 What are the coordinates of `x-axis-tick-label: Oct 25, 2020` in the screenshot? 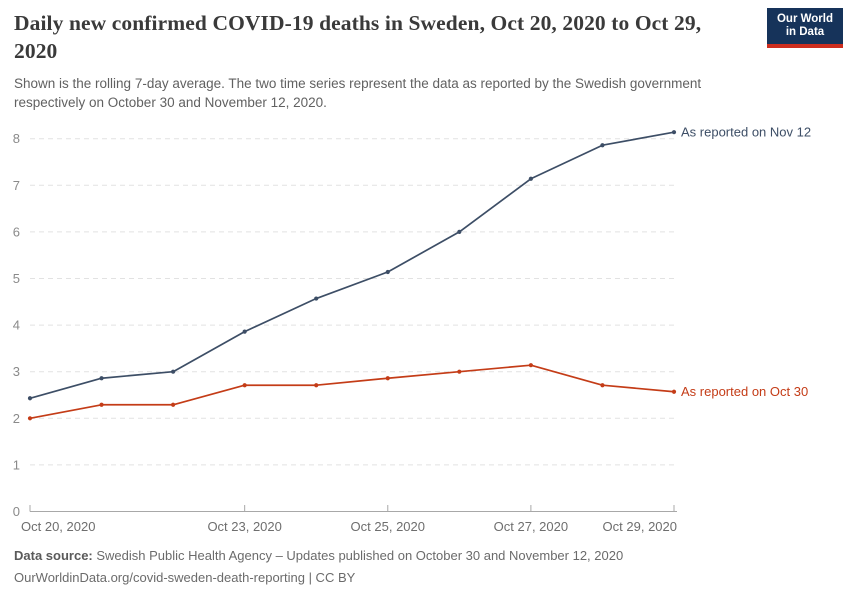 It's located at (388, 526).